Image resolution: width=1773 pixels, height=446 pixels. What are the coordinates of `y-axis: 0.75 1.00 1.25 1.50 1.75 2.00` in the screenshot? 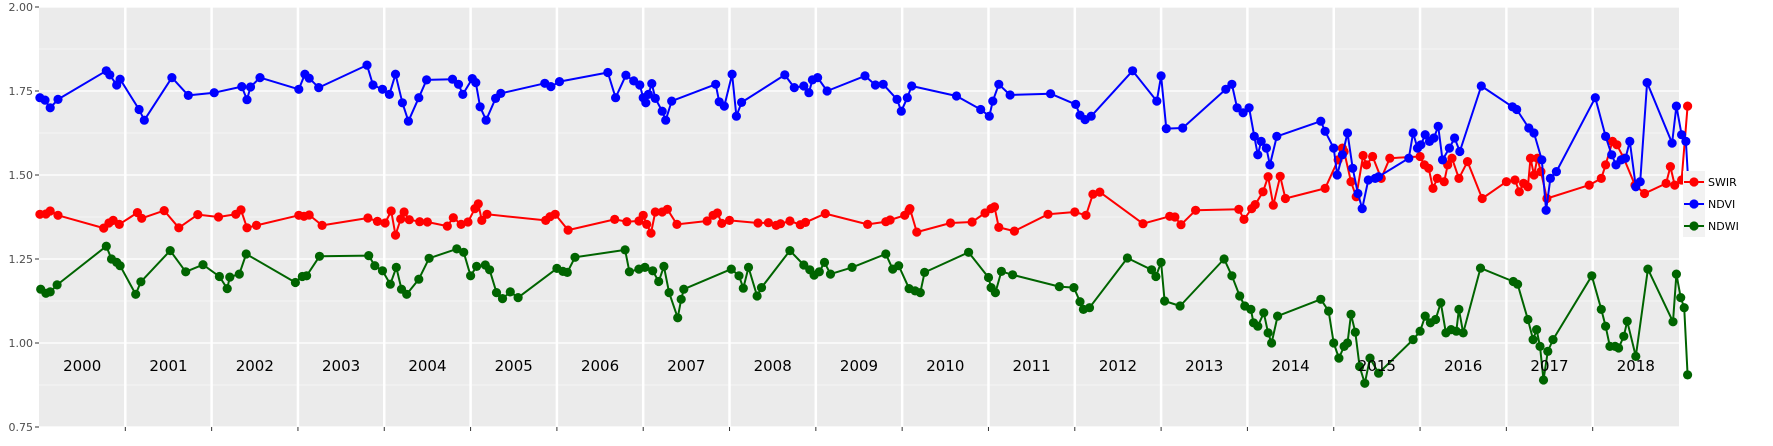 It's located at (24, 217).